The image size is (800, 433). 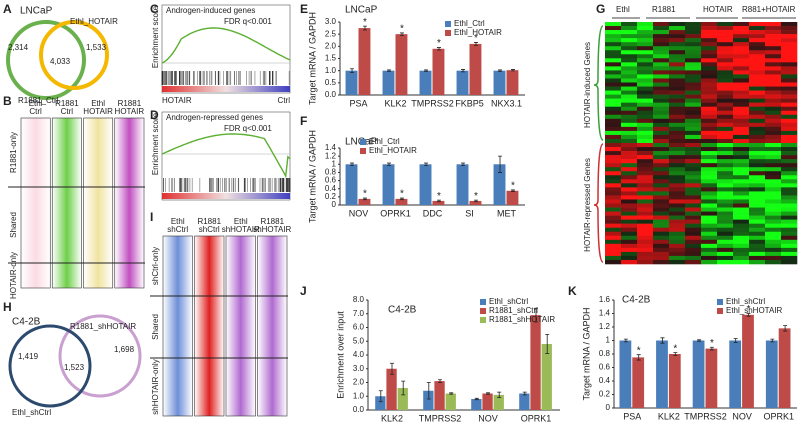 I want to click on panel-letter: A, so click(x=7, y=9).